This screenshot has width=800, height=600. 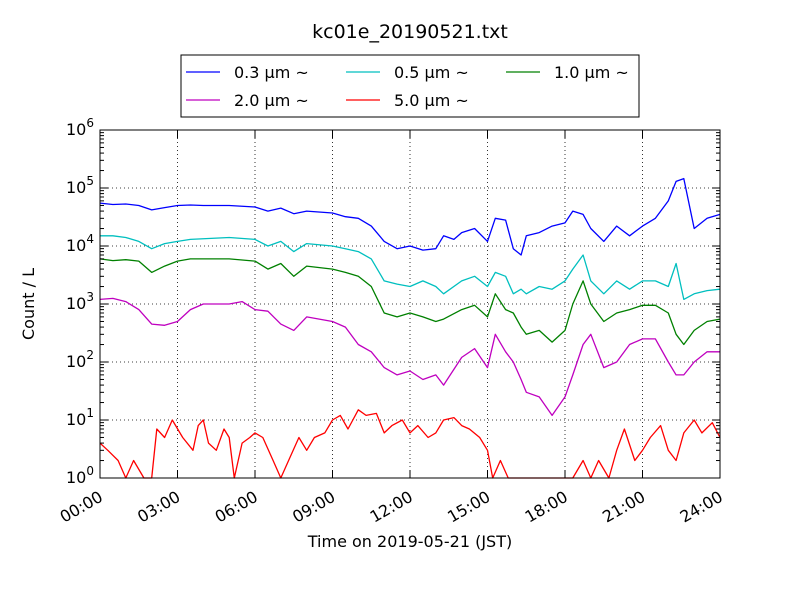 I want to click on x-tick-label: 00:00, so click(x=81, y=507).